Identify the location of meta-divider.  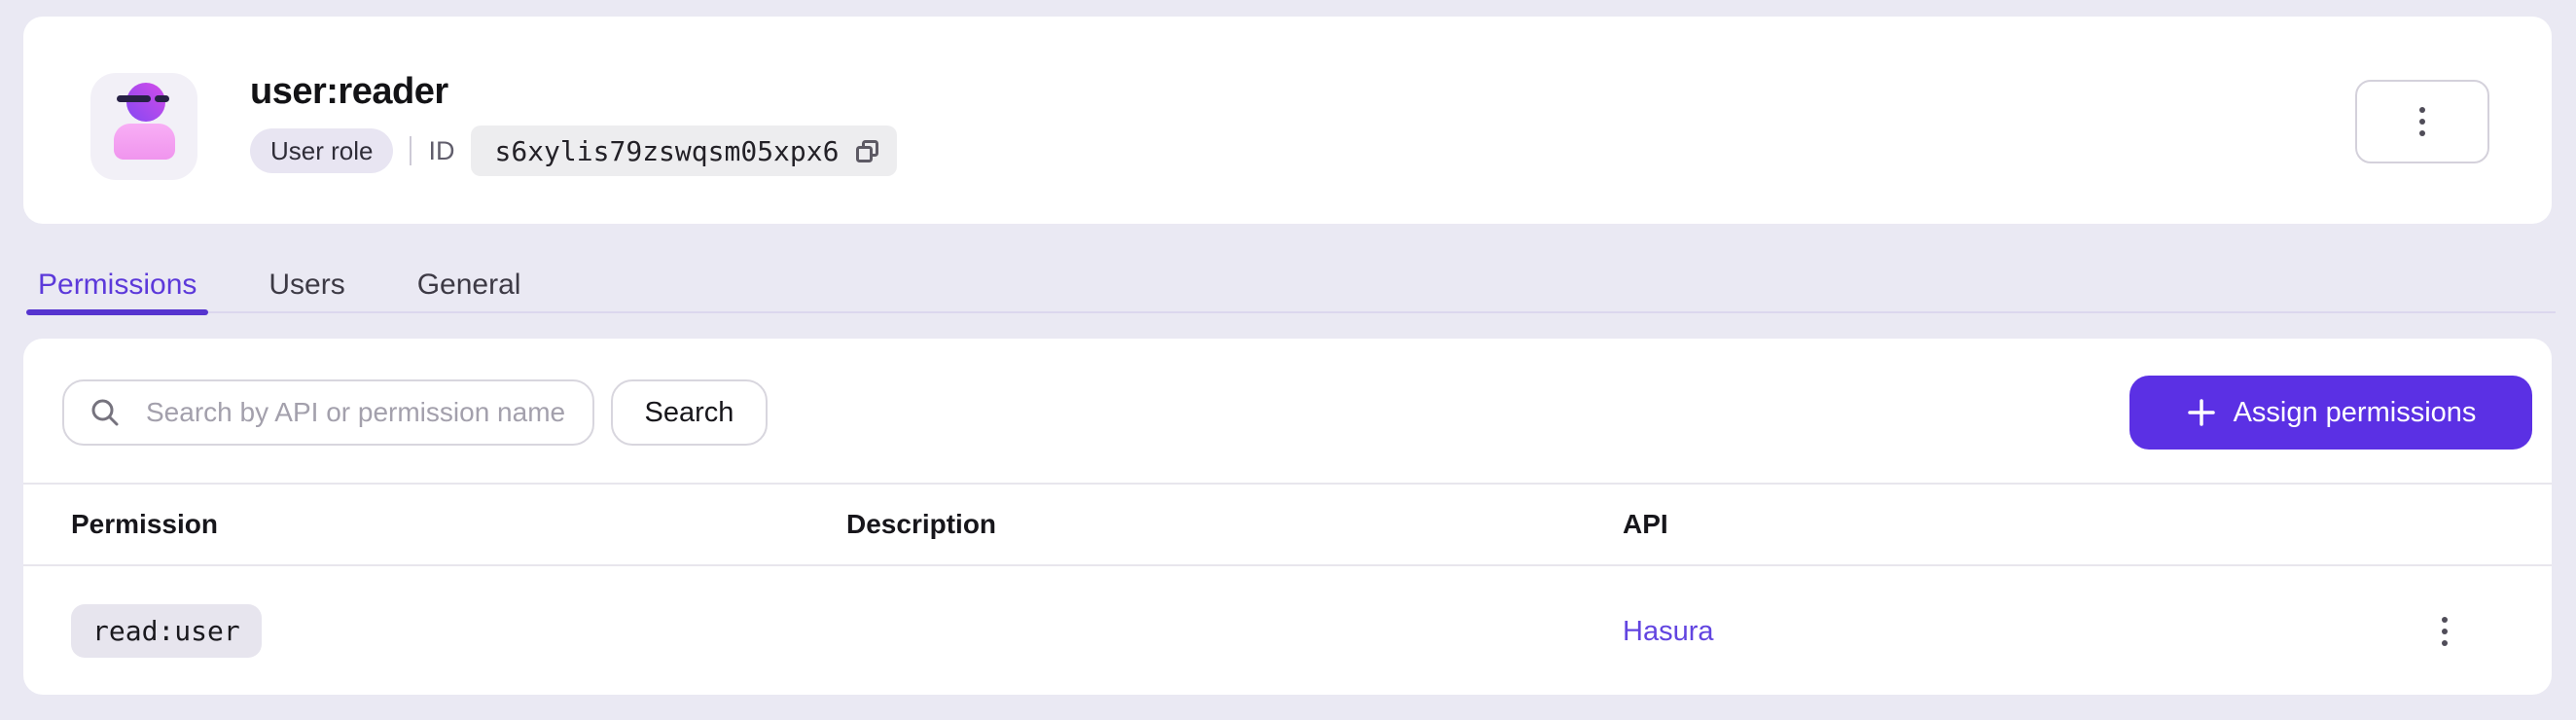
(411, 150).